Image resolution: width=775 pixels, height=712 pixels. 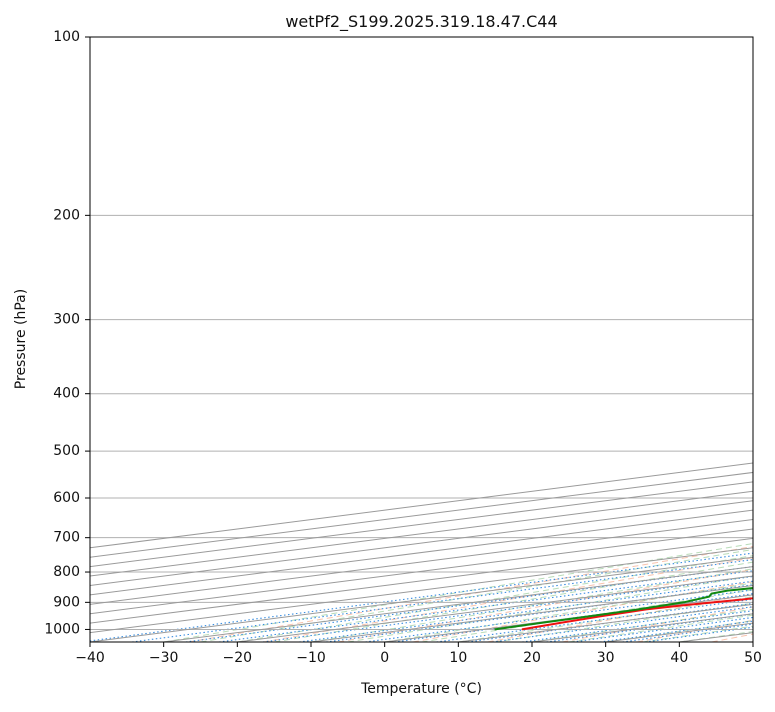 I want to click on x-tick-label: −30, so click(x=164, y=658).